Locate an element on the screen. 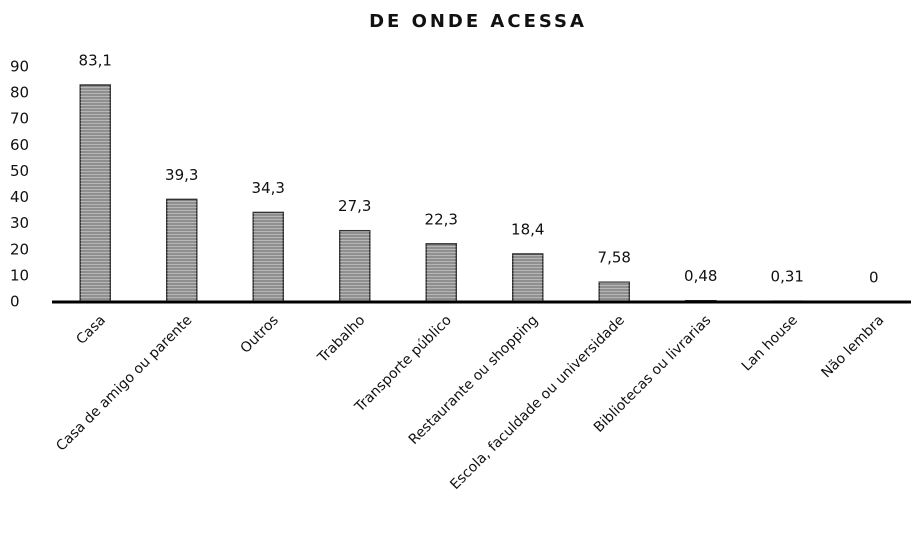  data-label: 27,3 is located at coordinates (354, 206).